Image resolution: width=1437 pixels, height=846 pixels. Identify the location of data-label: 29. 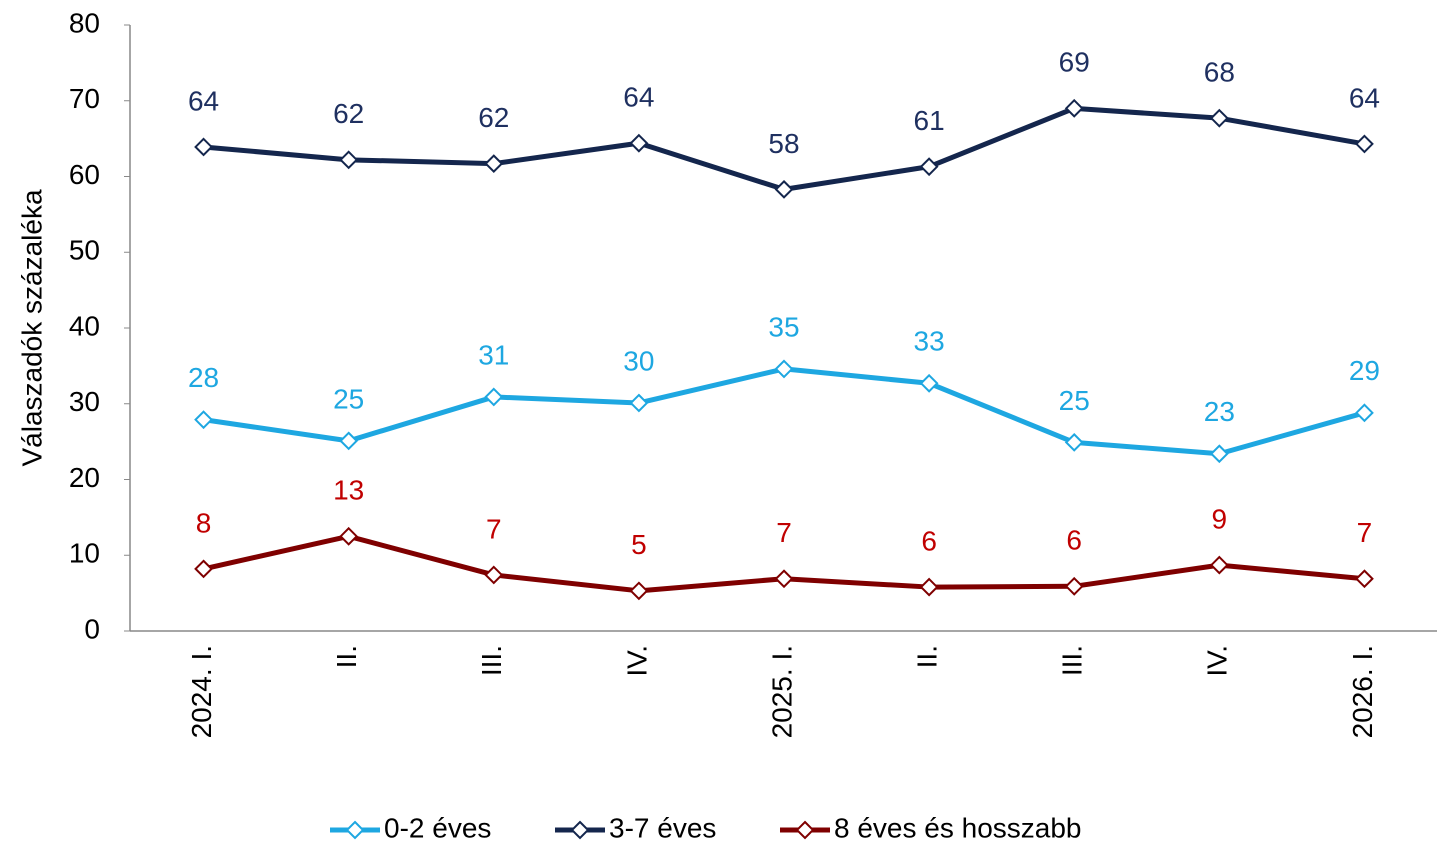
(1364, 370).